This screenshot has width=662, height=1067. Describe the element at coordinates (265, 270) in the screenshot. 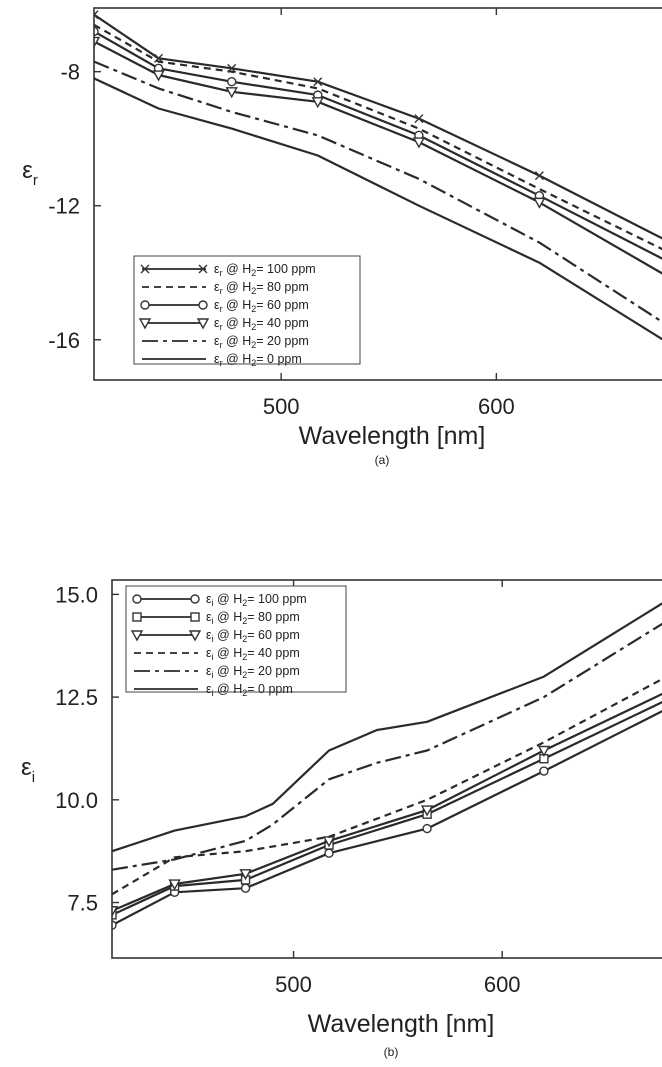

I see `legend-label-0: εr @ H2= 100 ppm` at that location.